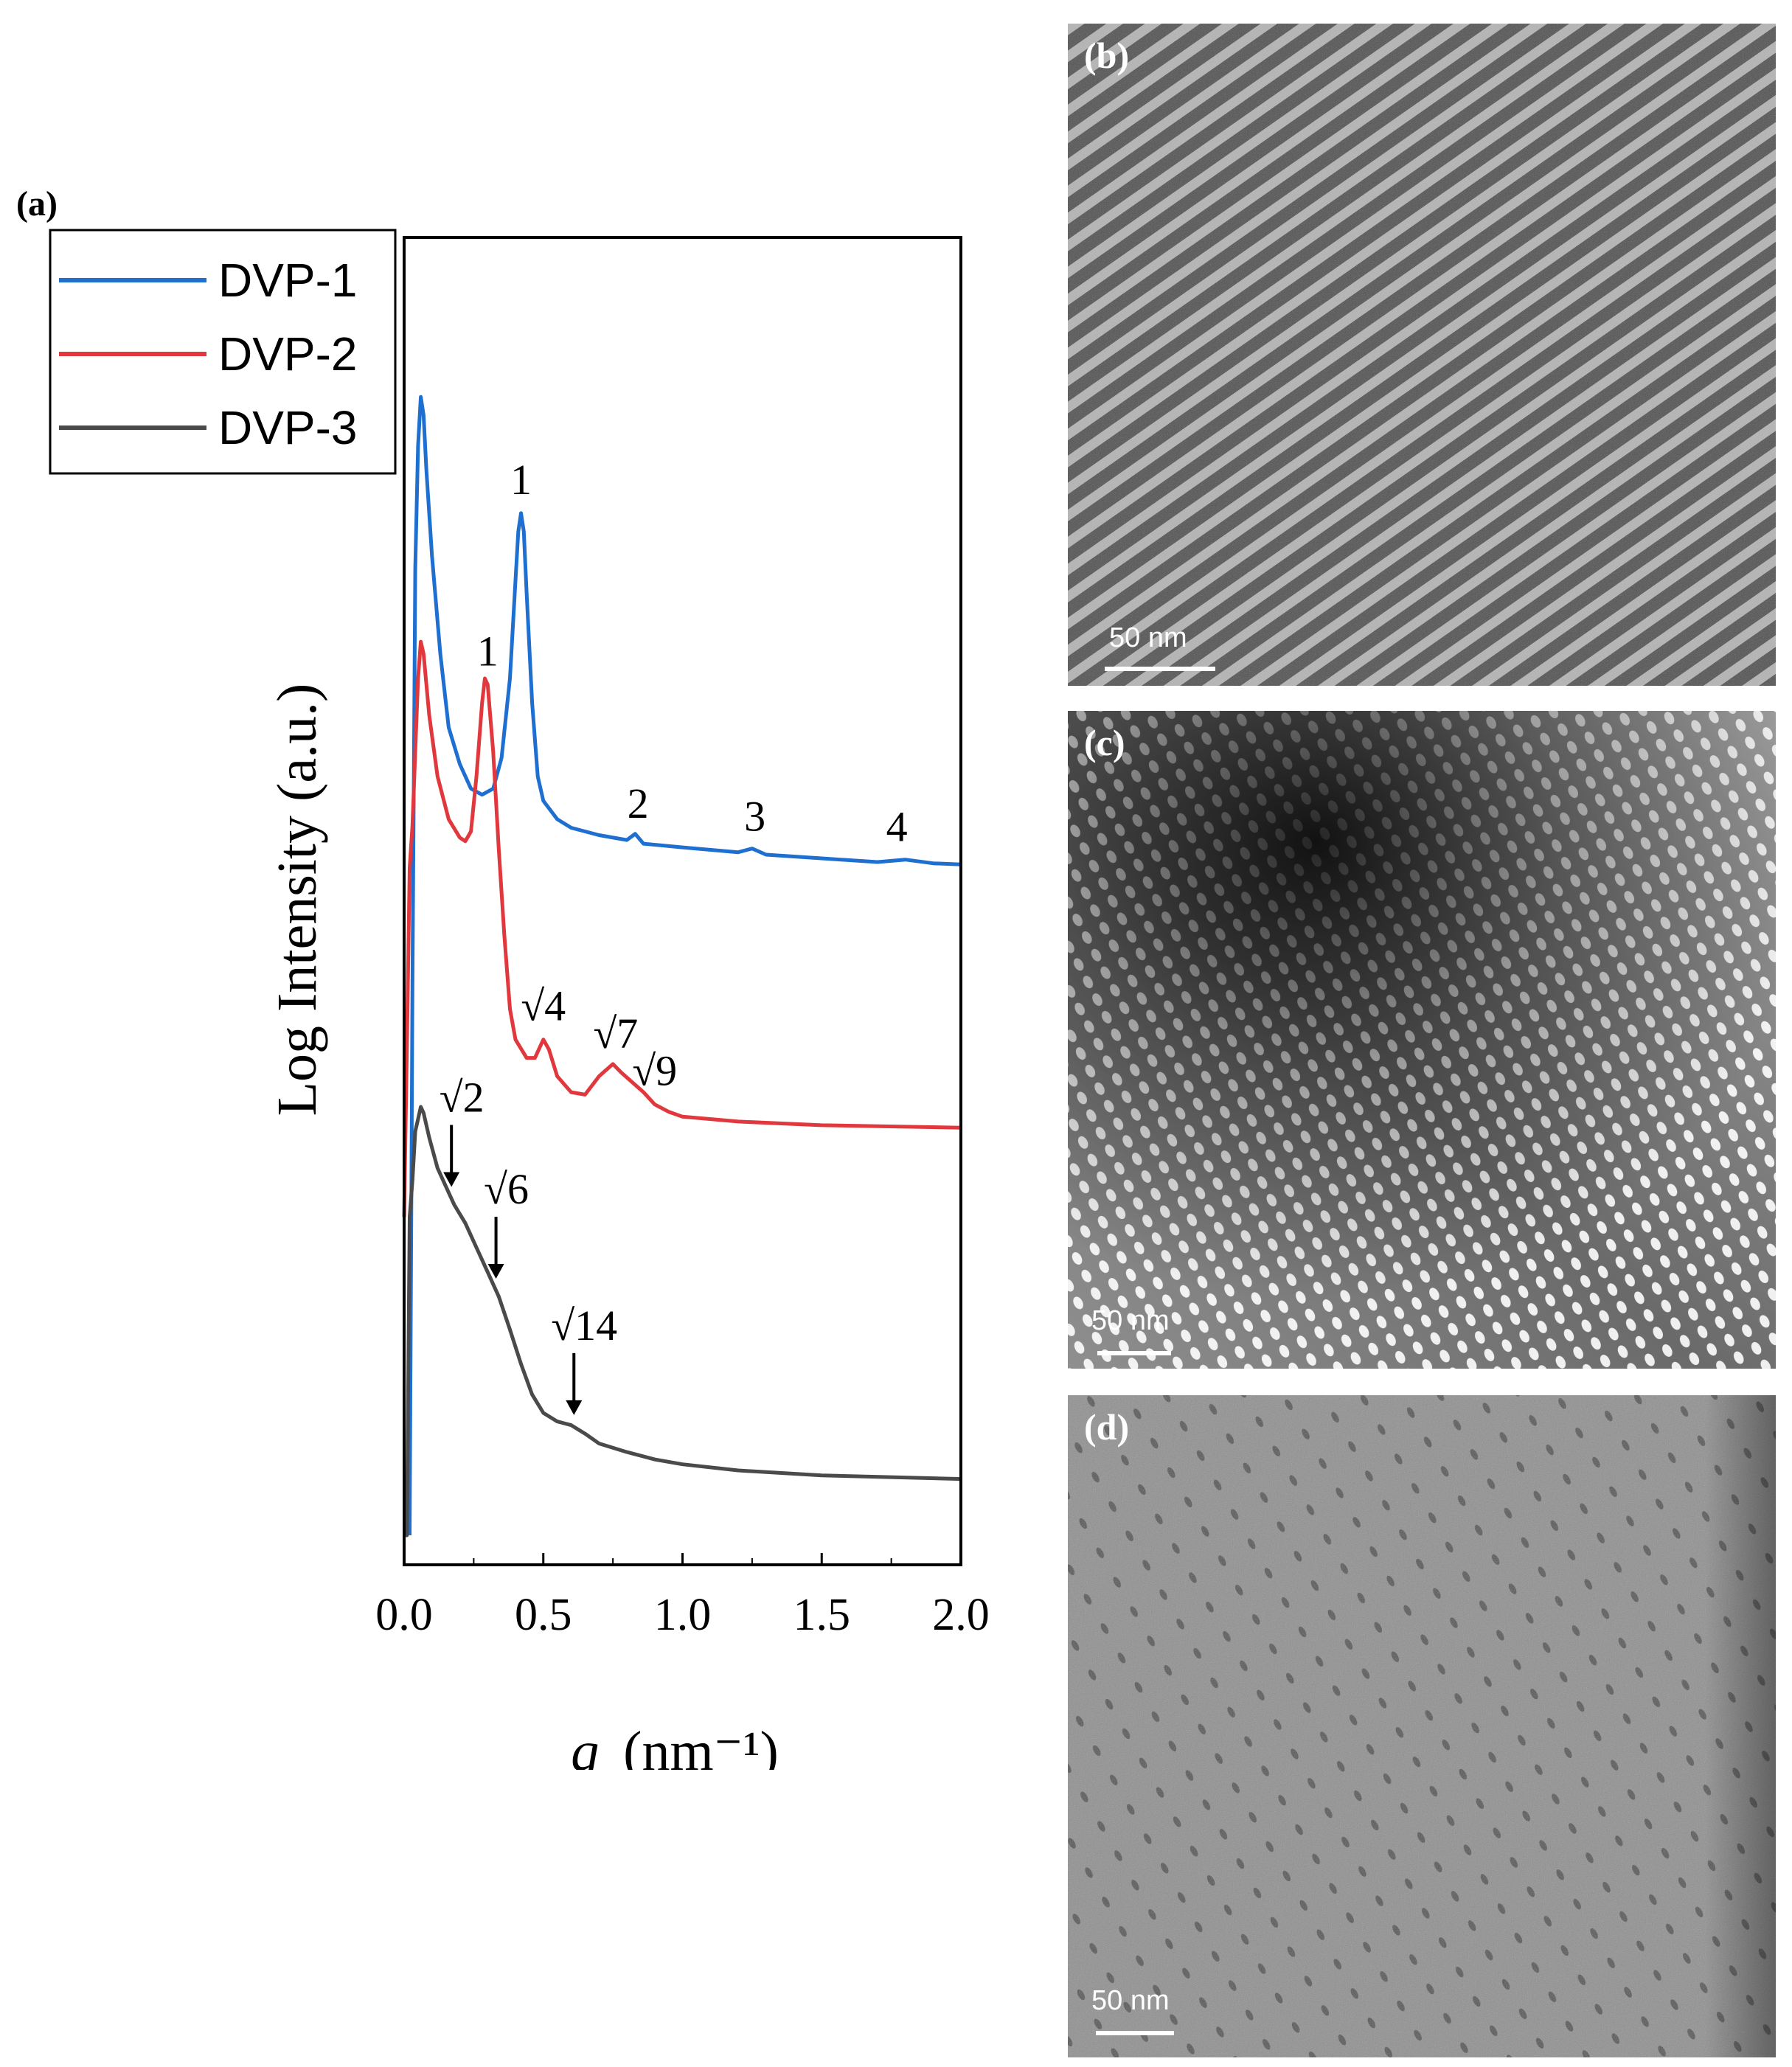 The image size is (1792, 2067). I want to click on legend-label: DVP-3, so click(288, 427).